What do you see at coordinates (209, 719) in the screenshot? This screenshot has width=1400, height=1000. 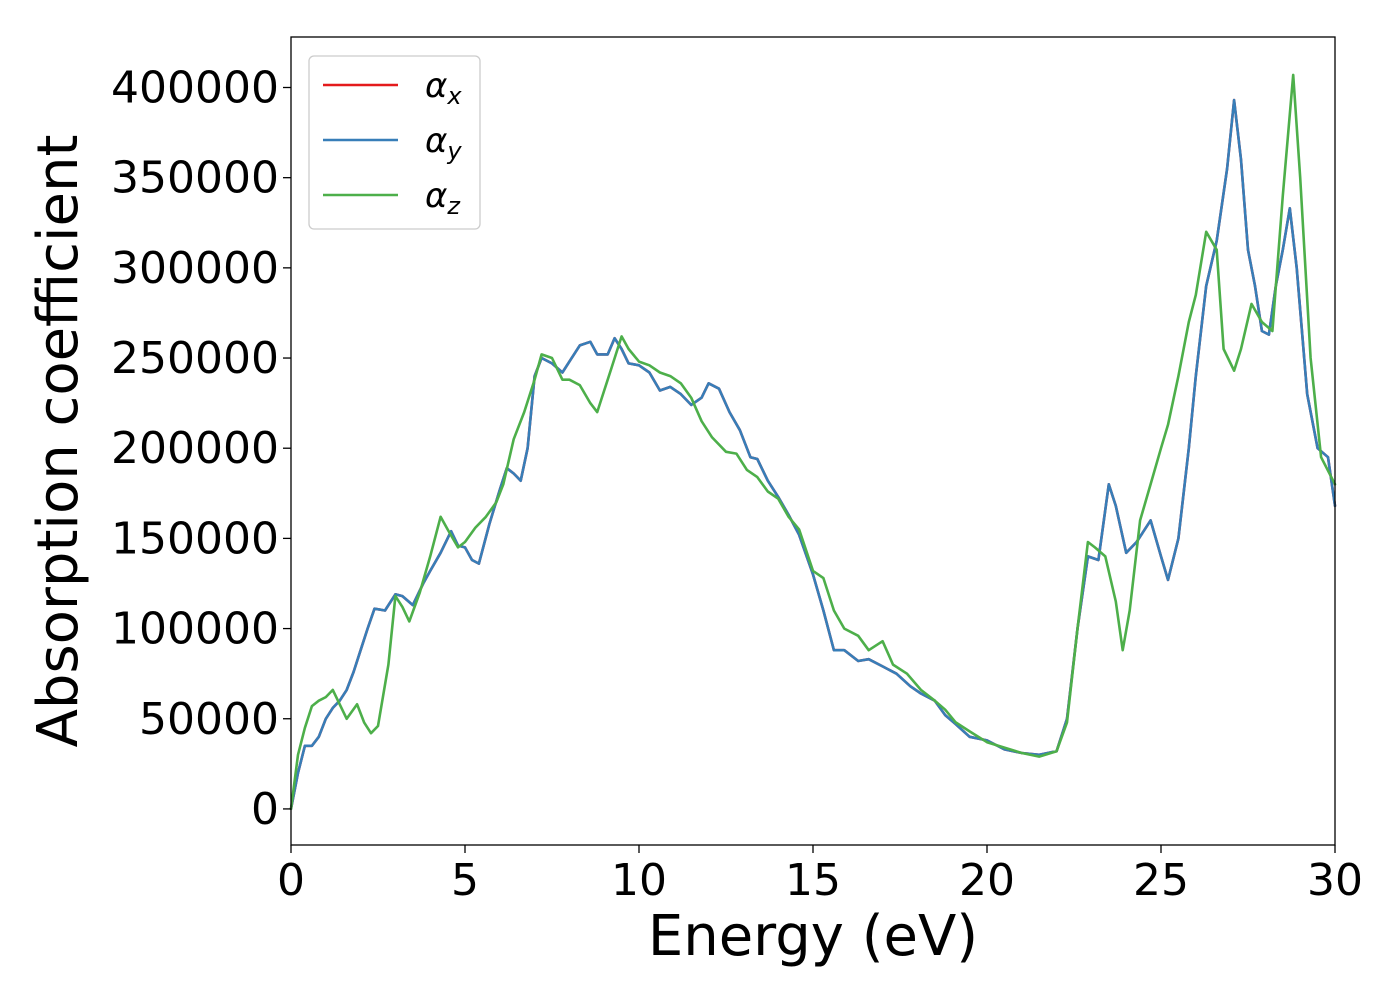 I see `y-tick-label: 50000` at bounding box center [209, 719].